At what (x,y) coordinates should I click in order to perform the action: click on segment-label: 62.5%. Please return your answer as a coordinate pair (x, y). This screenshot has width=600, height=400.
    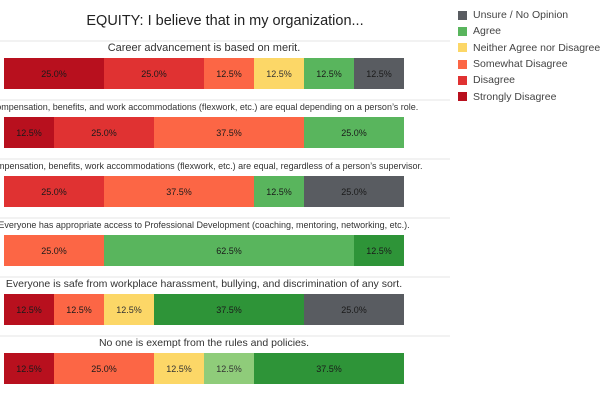
    Looking at the image, I should click on (229, 251).